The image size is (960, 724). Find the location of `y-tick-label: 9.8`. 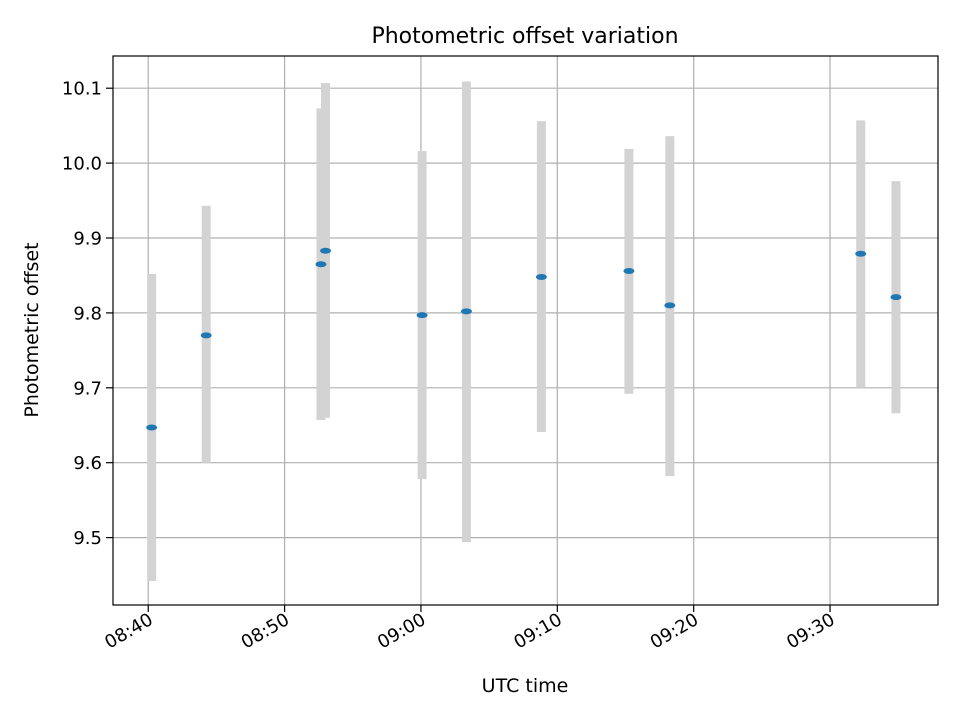

y-tick-label: 9.8 is located at coordinates (87, 313).